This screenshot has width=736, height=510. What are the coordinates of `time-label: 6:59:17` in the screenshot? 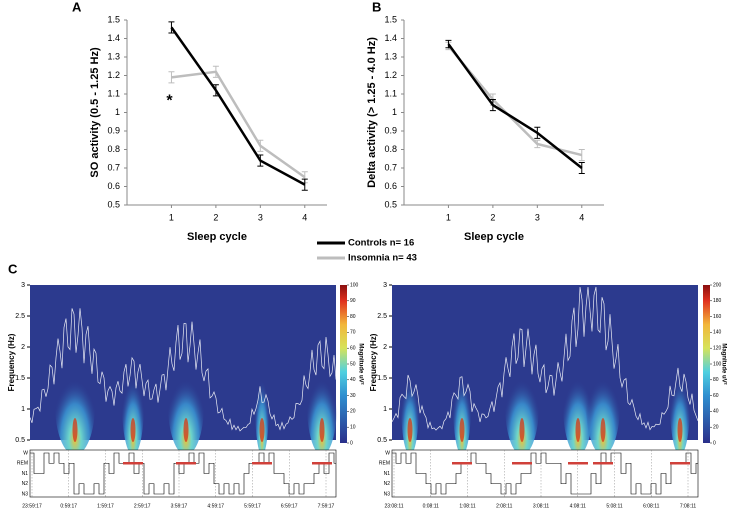 It's located at (289, 506).